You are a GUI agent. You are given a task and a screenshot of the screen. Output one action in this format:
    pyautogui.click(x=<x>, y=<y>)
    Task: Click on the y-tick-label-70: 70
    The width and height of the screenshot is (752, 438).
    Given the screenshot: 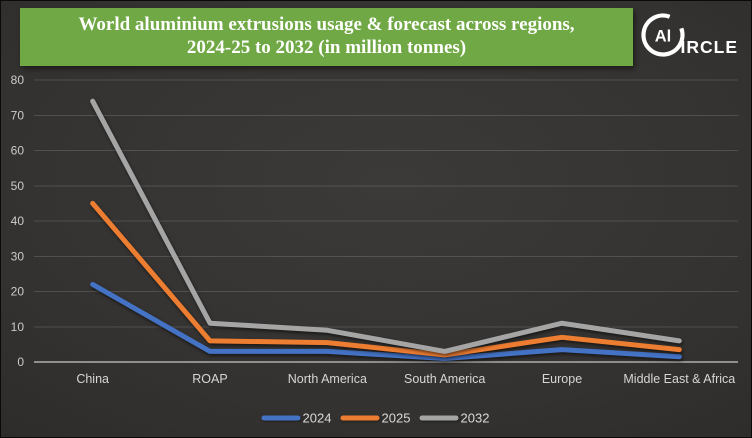 What is the action you would take?
    pyautogui.click(x=18, y=115)
    